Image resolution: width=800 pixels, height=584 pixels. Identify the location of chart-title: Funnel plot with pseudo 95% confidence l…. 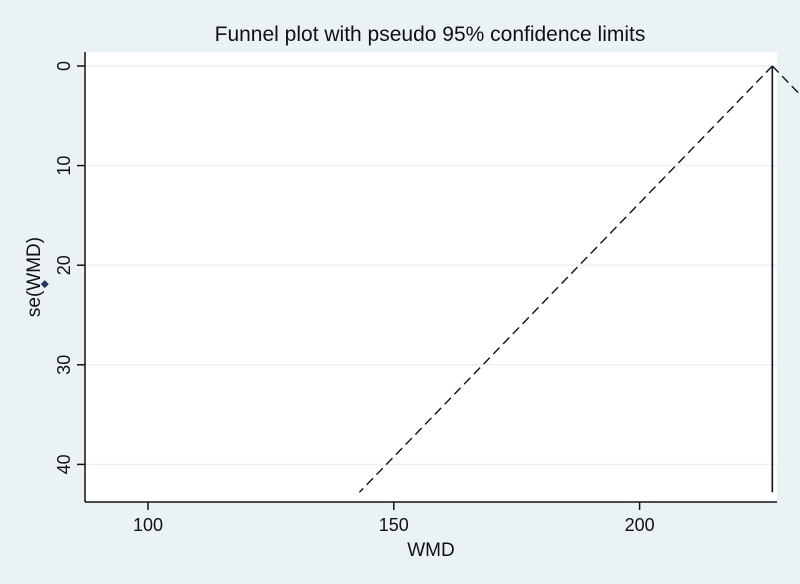
(430, 34).